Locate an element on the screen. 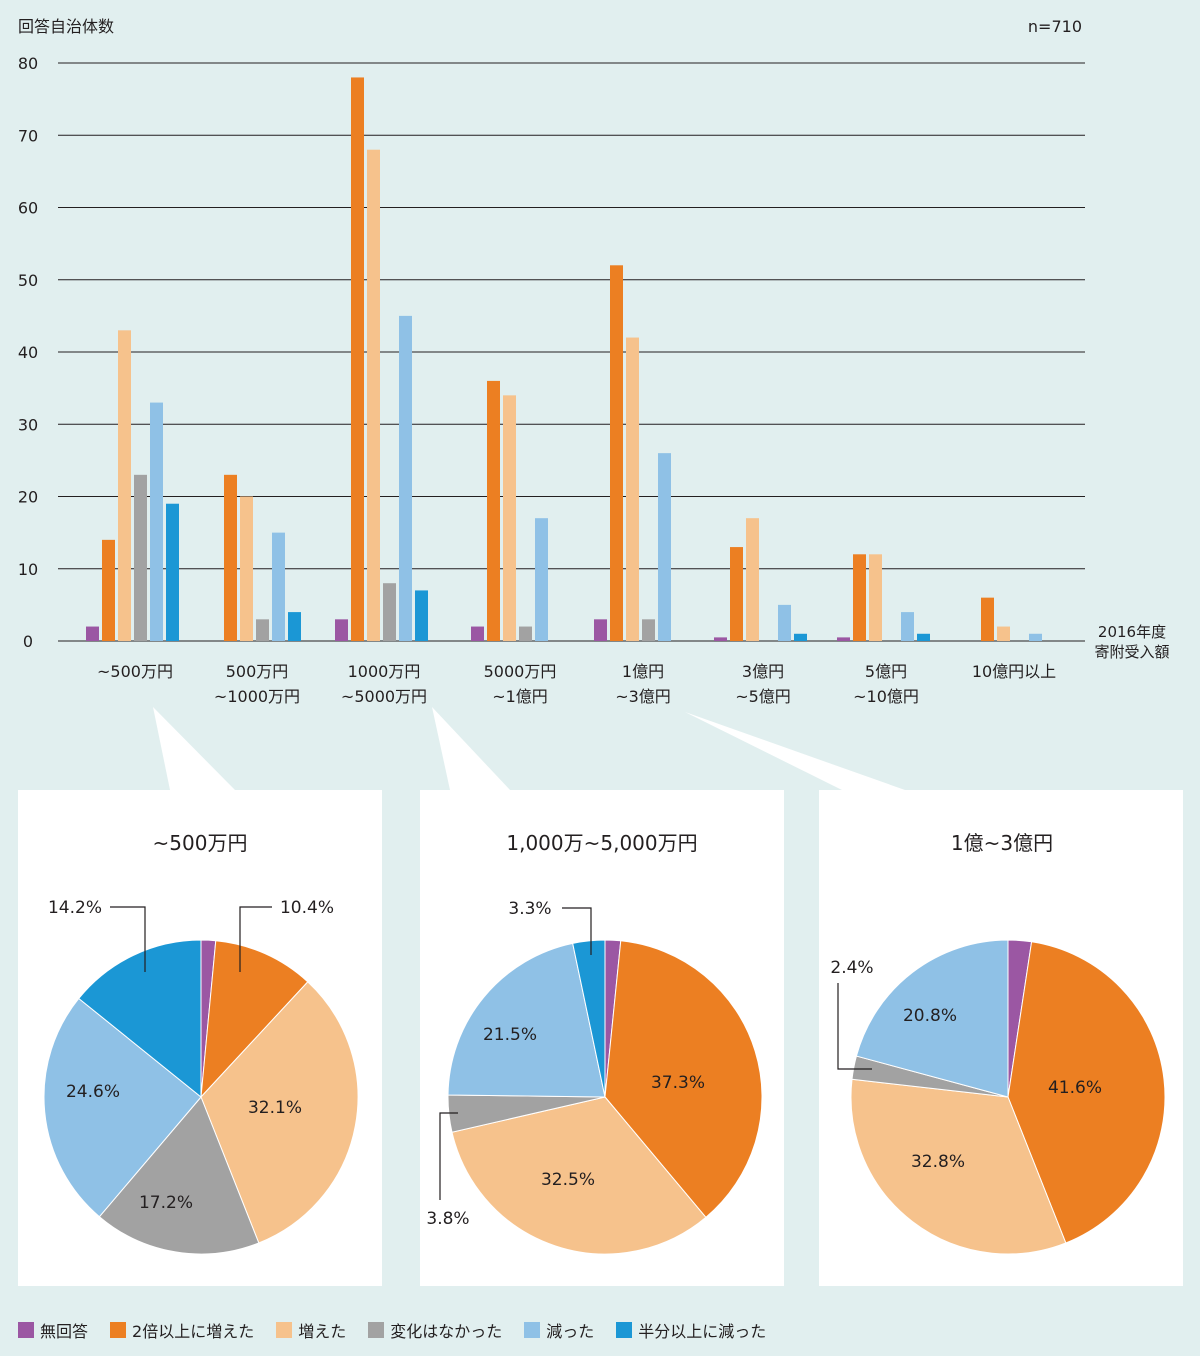 The image size is (1200, 1356). callout-connectors is located at coordinates (529, 748).